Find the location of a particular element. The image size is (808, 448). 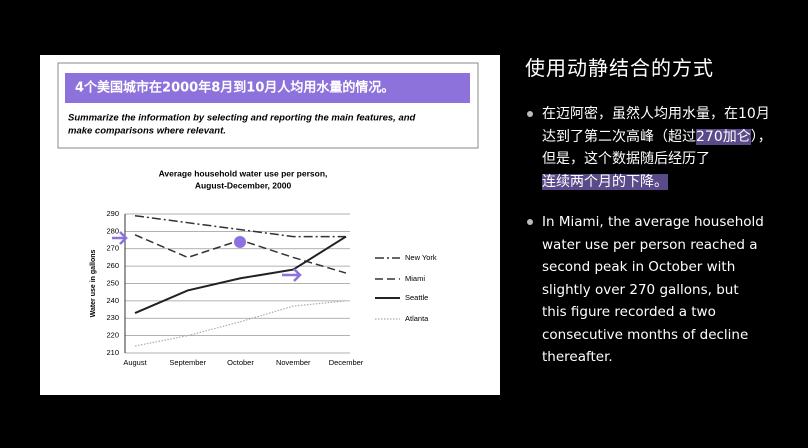

text: 但是，这个数据随后经历了 is located at coordinates (626, 159).